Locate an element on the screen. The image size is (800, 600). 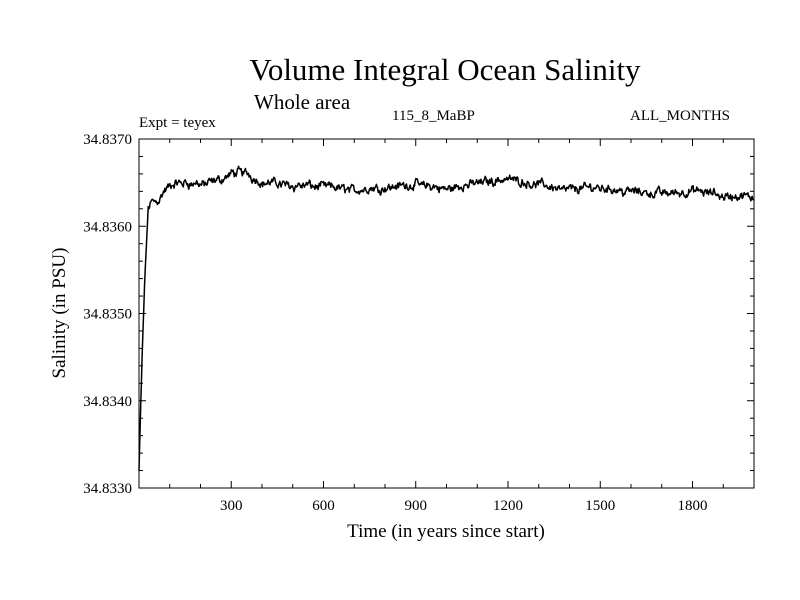
y-tick-label: 34.8340 is located at coordinates (107, 402).